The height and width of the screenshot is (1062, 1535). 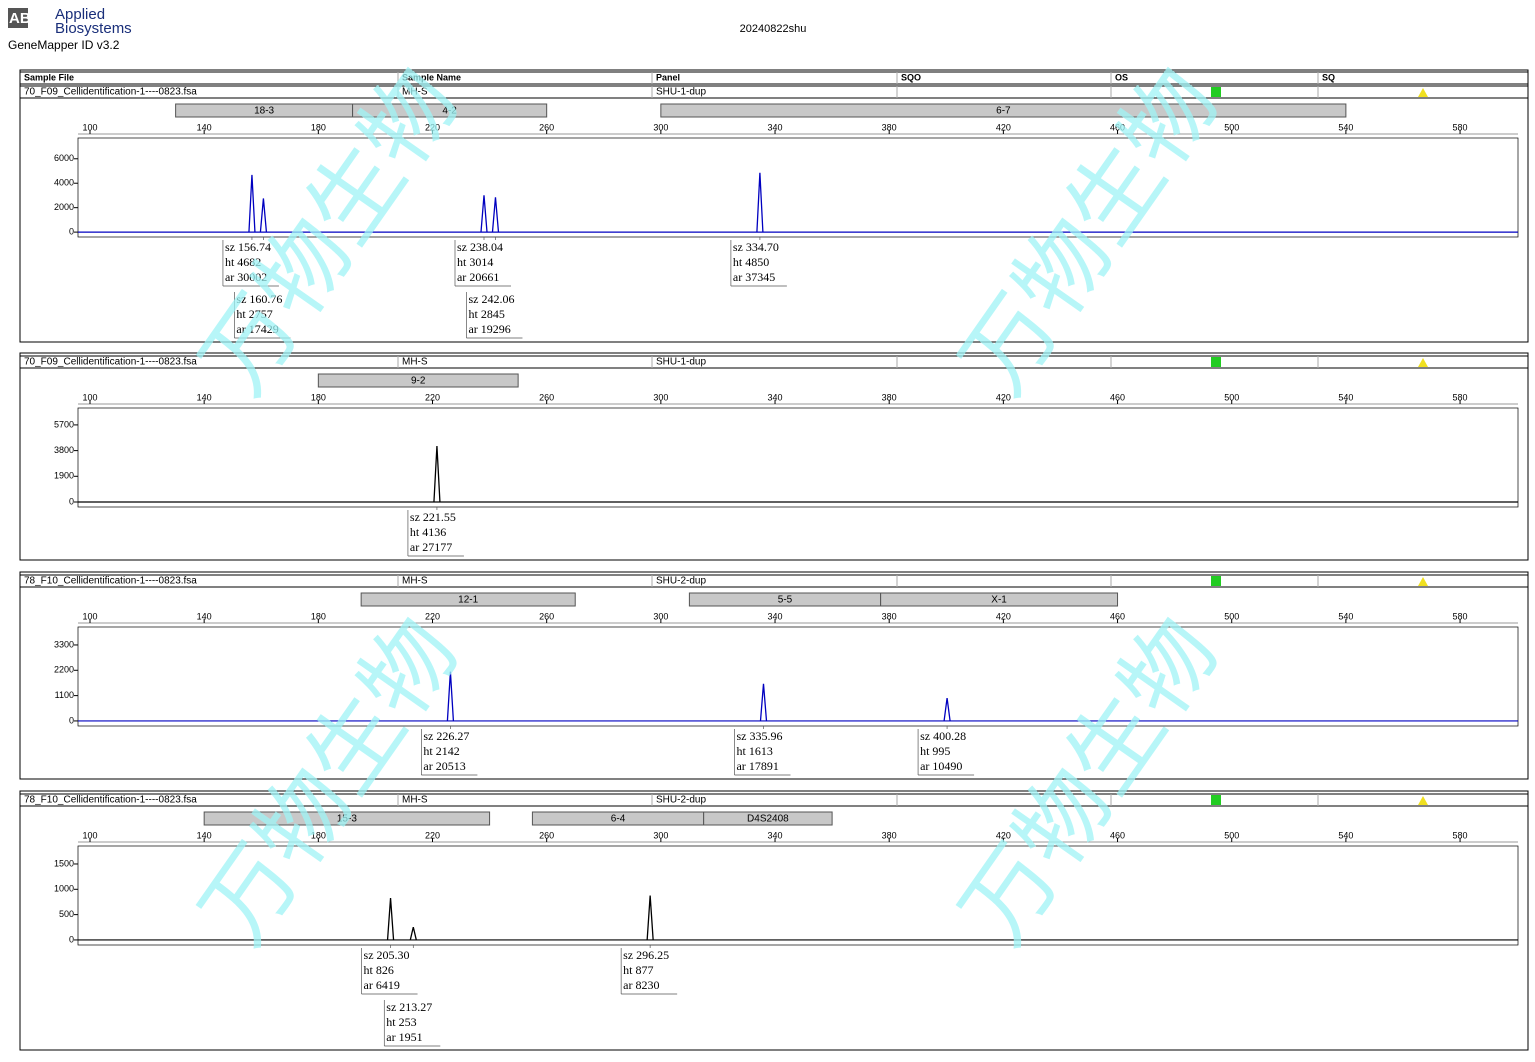 What do you see at coordinates (618, 819) in the screenshot?
I see `bin-label: 6-4` at bounding box center [618, 819].